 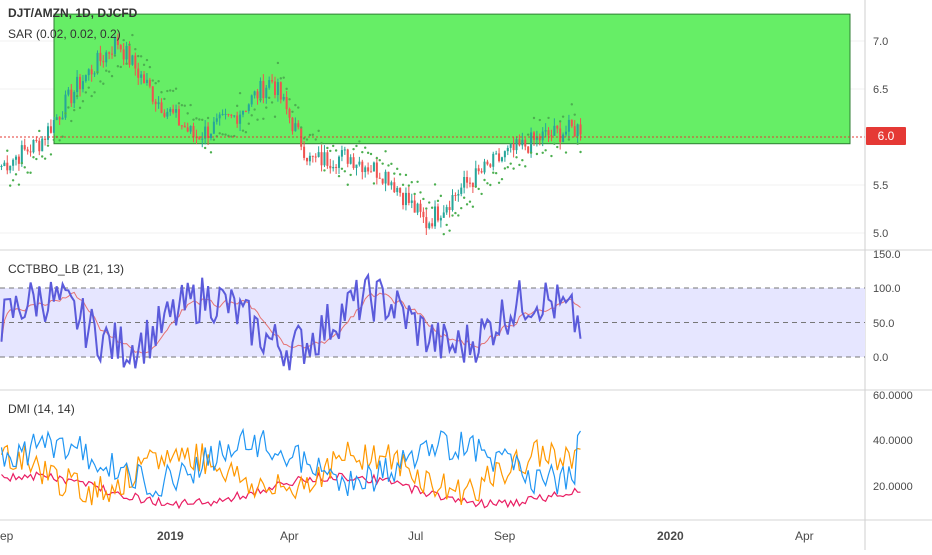 I want to click on dmi-axis: 60.0000 40.0000 20.0000, so click(x=893, y=441).